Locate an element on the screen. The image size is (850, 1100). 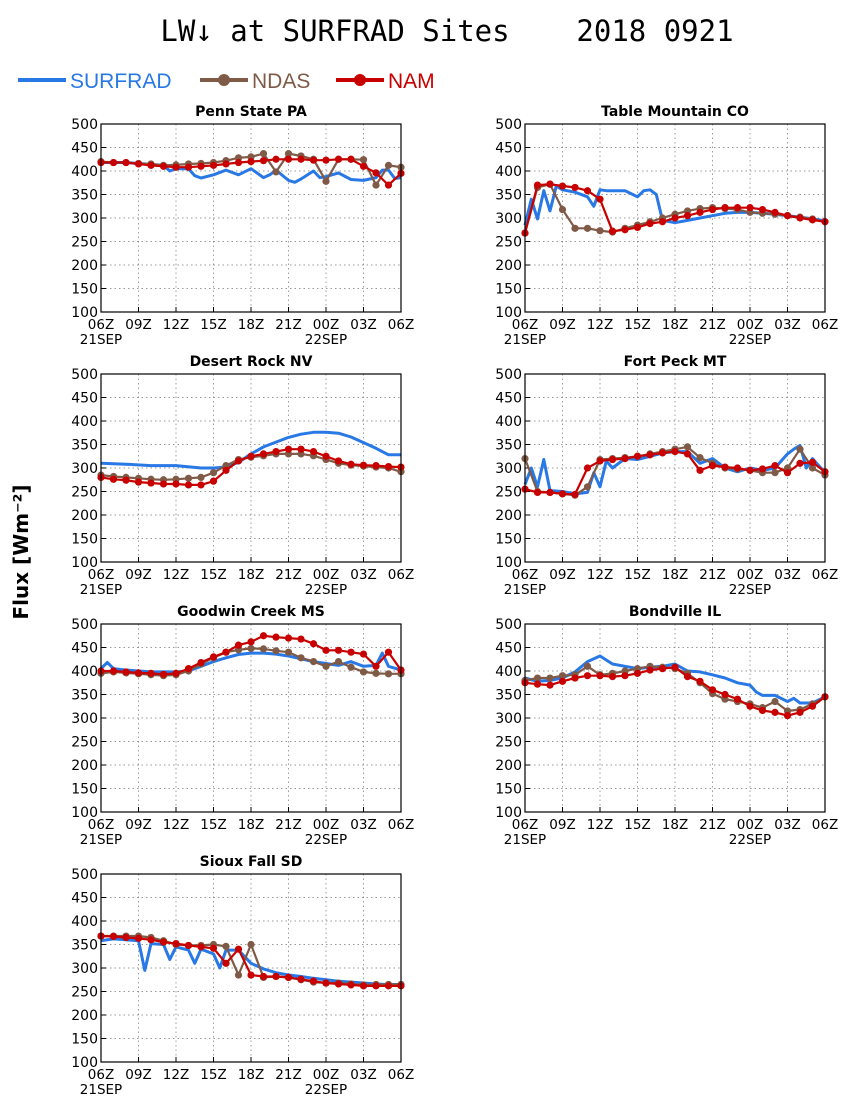
y-tick-label: 100 is located at coordinates (84, 313).